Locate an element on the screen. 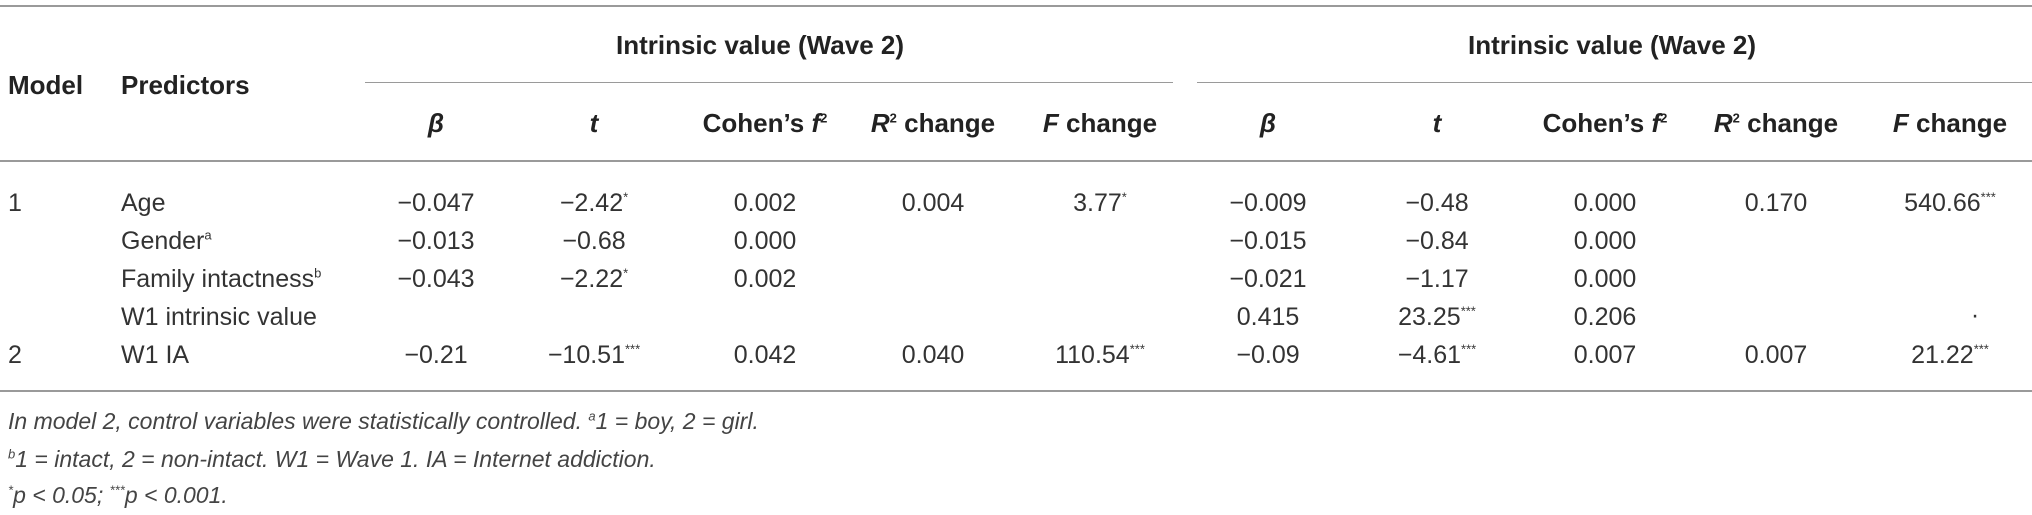 The width and height of the screenshot is (2032, 515). header-rchange-right: R2 change is located at coordinates (1776, 123).